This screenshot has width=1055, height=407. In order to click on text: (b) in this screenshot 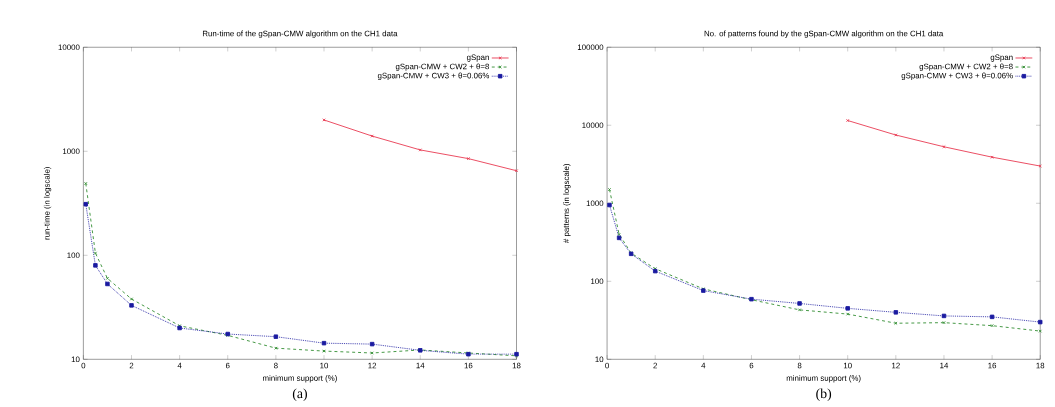, I will do `click(824, 395)`.